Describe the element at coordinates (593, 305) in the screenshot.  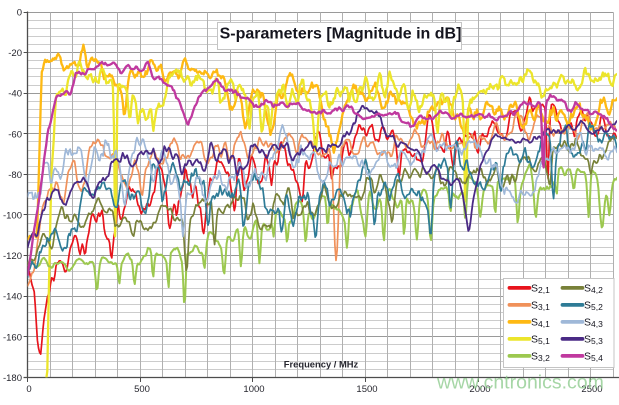
I see `svg-text: S5,2` at that location.